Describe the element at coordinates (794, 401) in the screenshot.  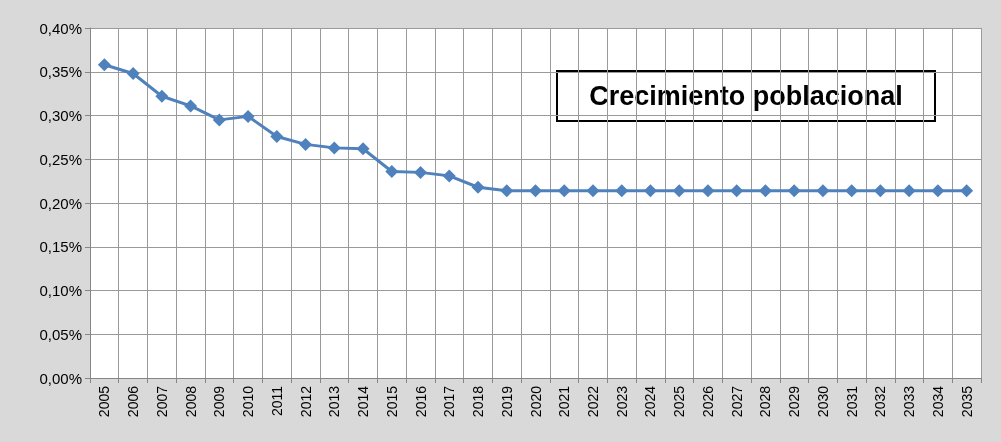
I see `x-tick-label: 2029` at that location.